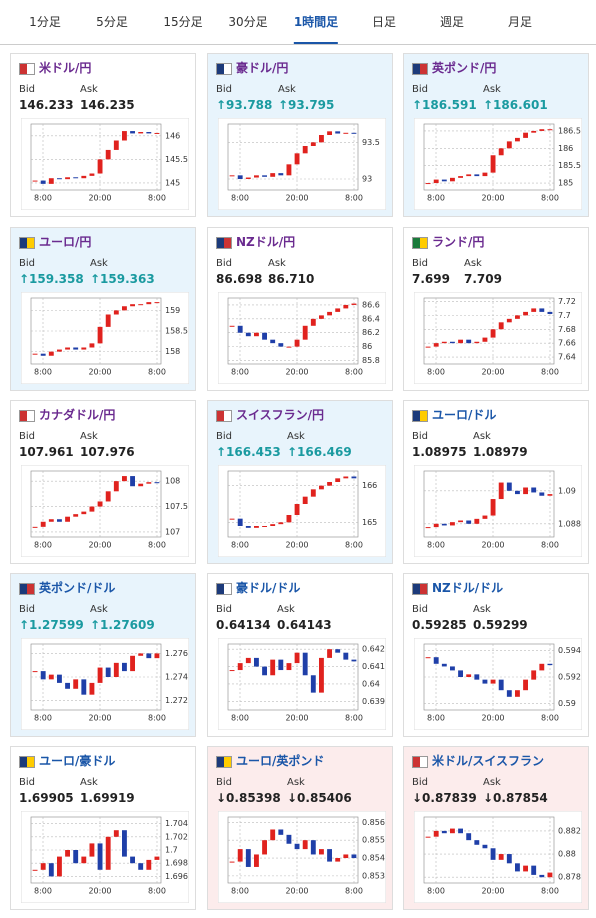 The height and width of the screenshot is (918, 596). Describe the element at coordinates (280, 415) in the screenshot. I see `pair-name: スイスフラン/円` at that location.